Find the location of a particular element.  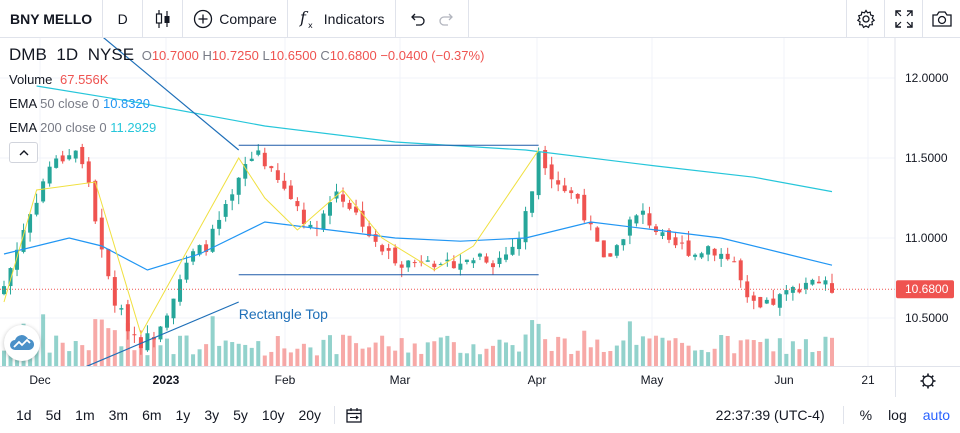

legend-low: 10.6500 is located at coordinates (293, 55).